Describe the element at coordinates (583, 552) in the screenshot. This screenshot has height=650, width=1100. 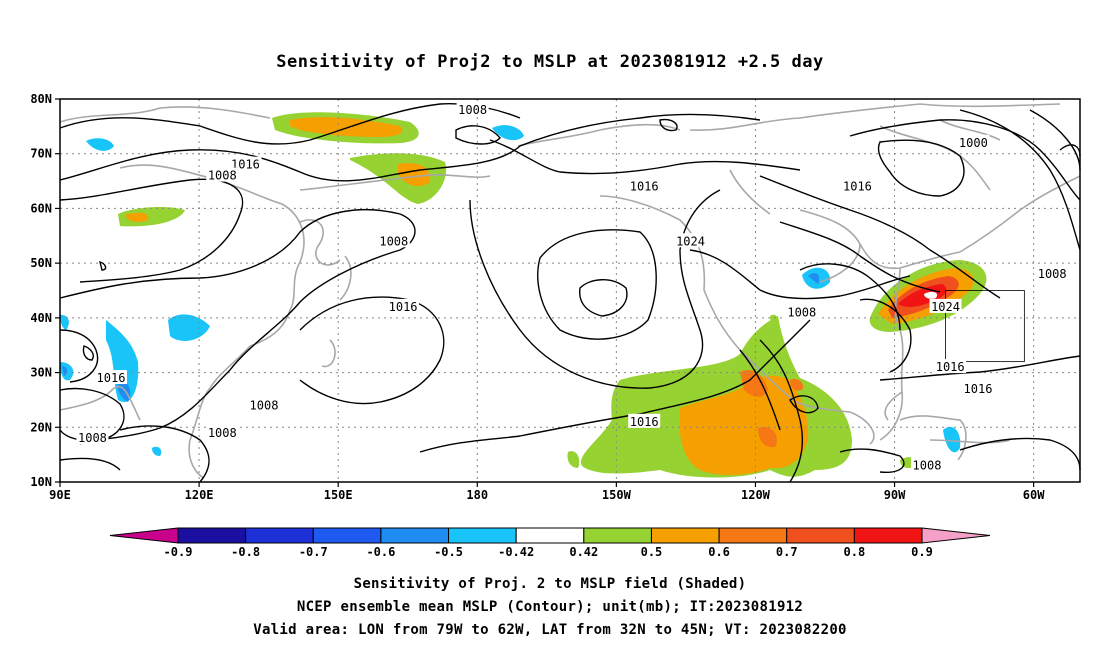
I see `colorbar-label: 0.42` at that location.